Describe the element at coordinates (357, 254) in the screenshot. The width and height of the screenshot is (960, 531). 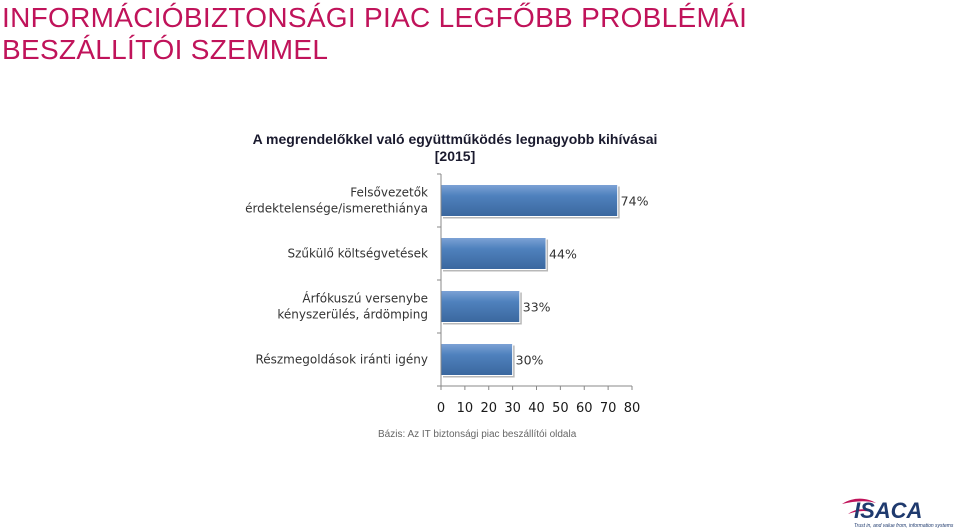
I see `category-label: Szűkülő költségvetések` at that location.